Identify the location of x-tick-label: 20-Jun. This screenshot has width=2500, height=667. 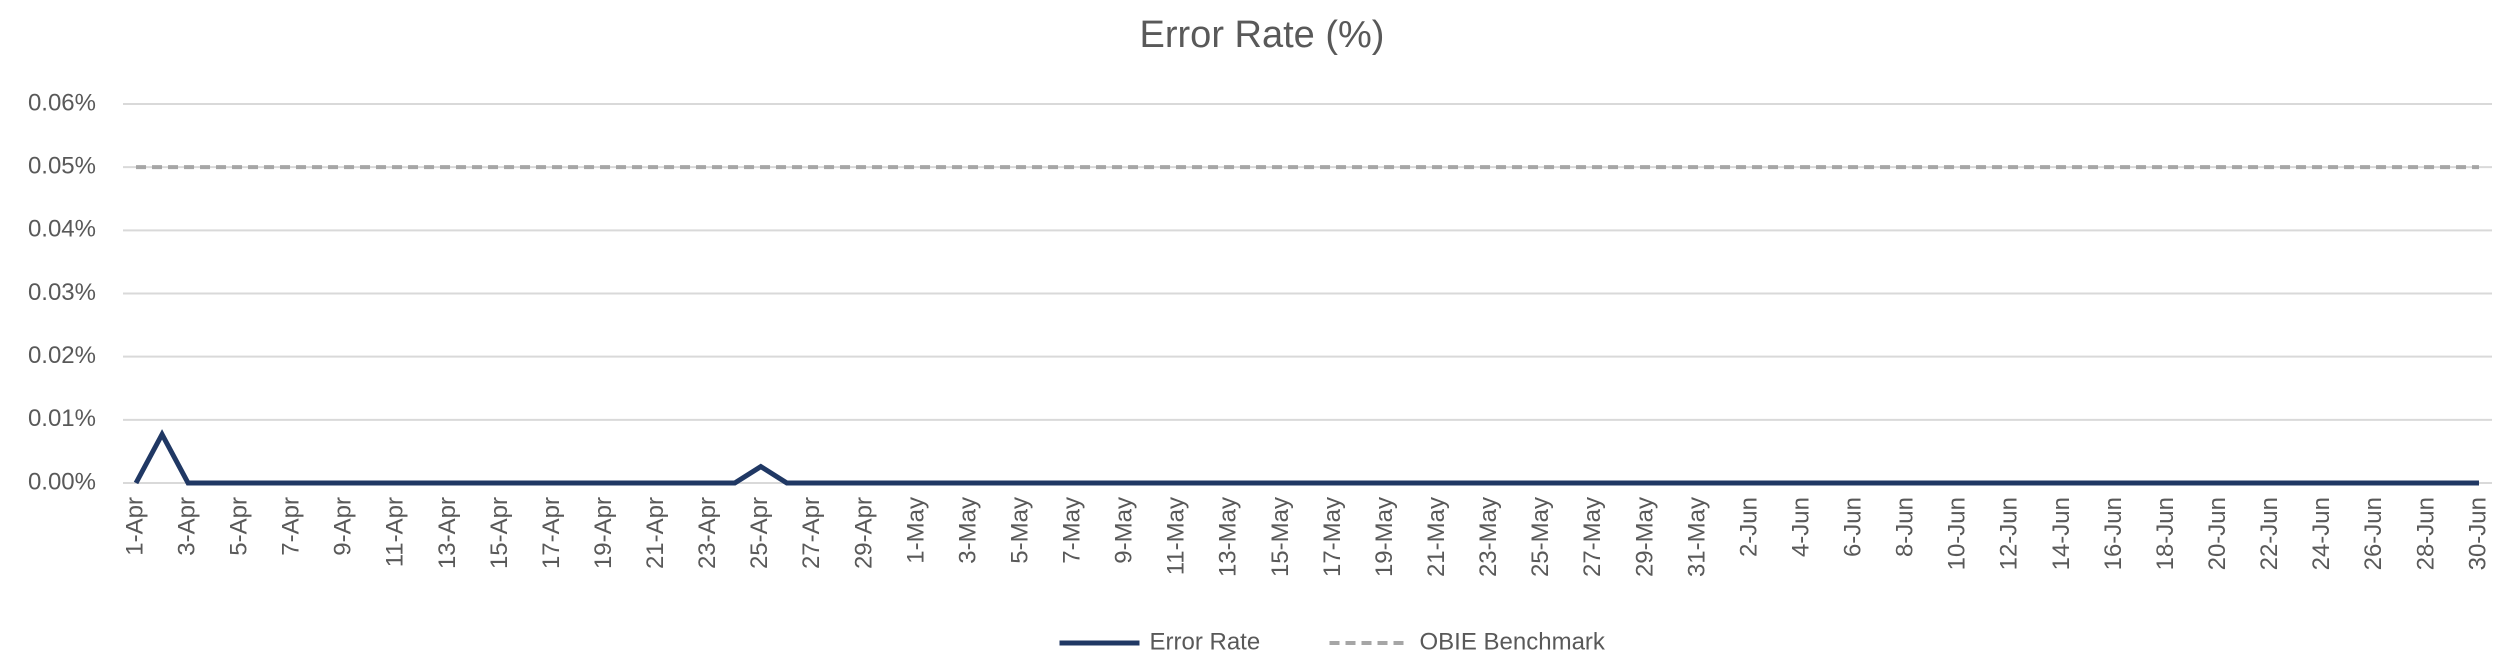
(2217, 533).